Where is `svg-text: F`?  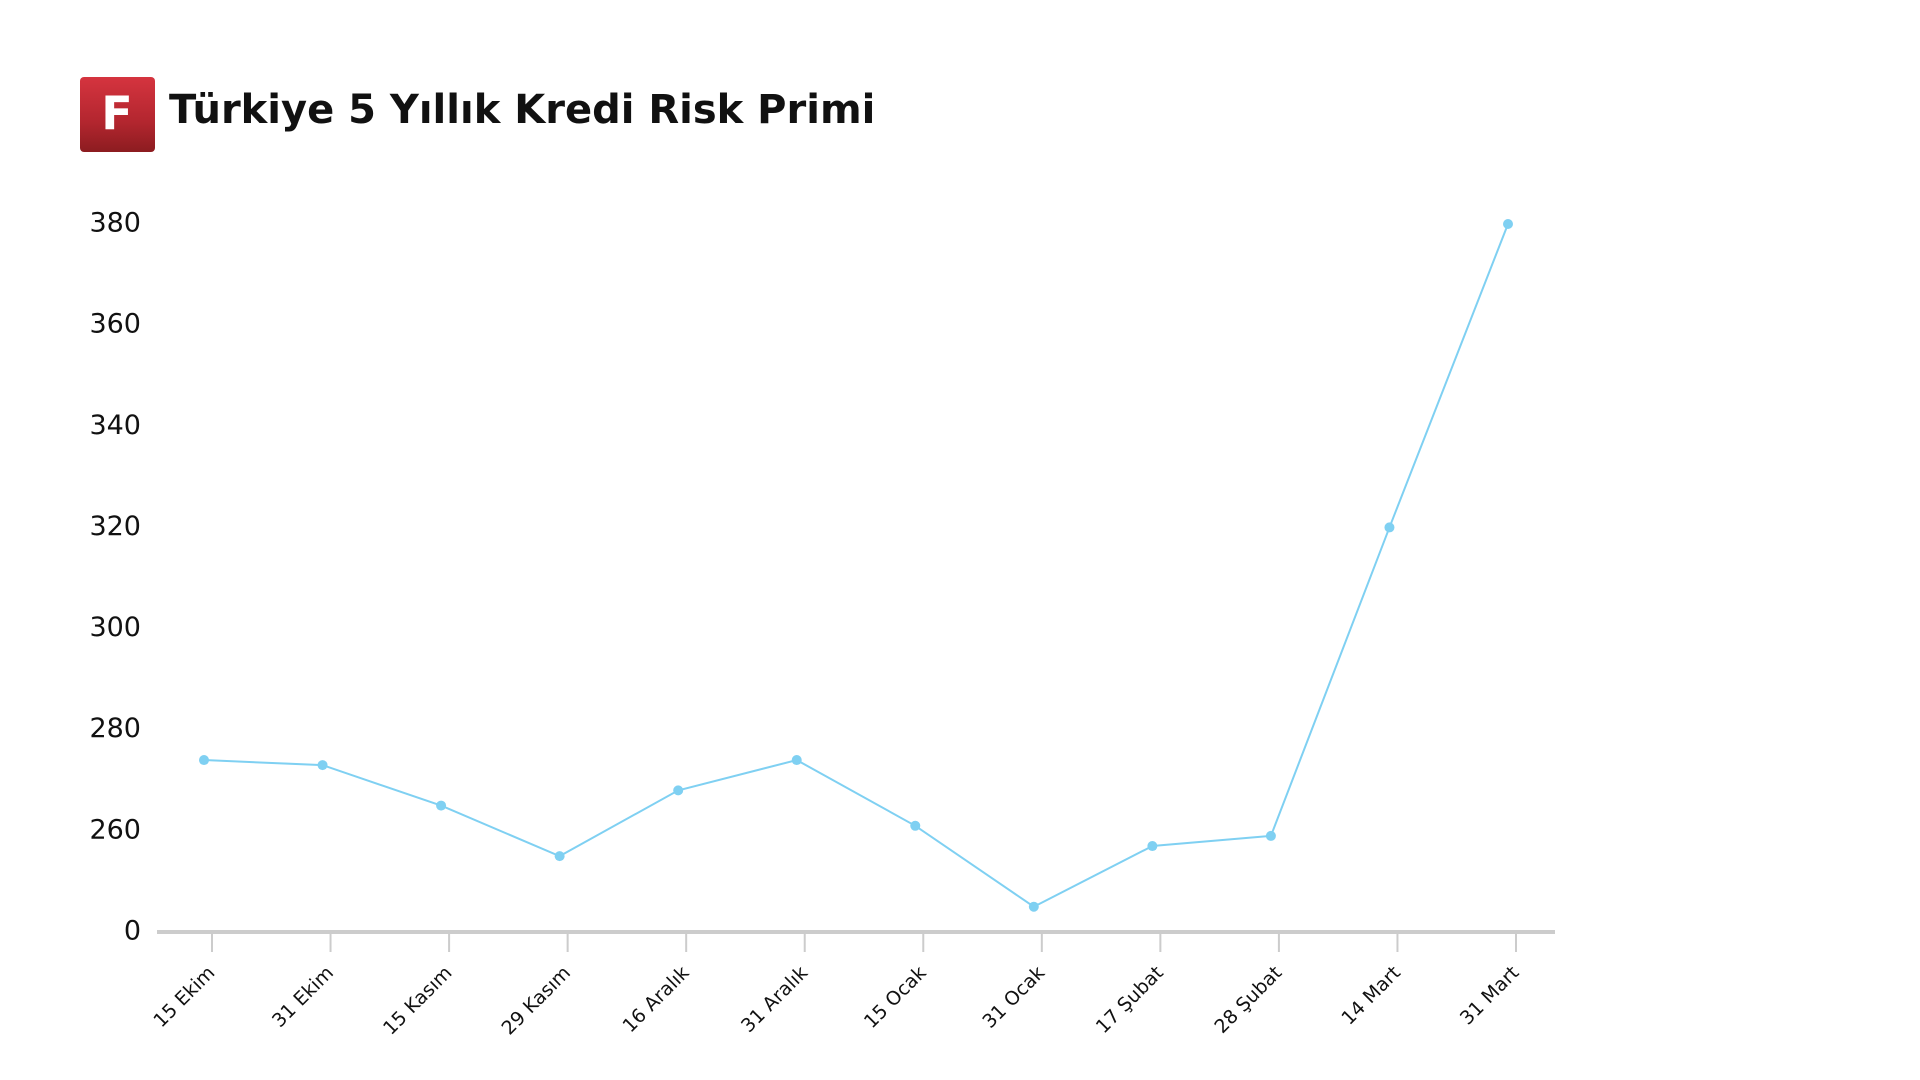 svg-text: F is located at coordinates (116, 114).